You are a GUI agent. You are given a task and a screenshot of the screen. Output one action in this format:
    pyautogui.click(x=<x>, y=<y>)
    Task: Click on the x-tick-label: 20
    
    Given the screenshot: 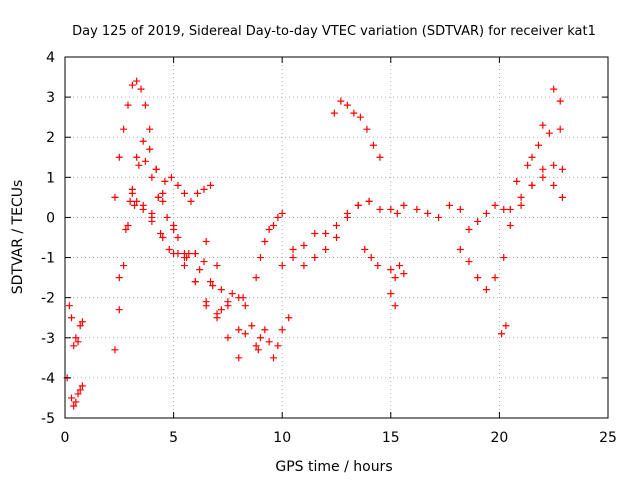 What is the action you would take?
    pyautogui.click(x=499, y=438)
    